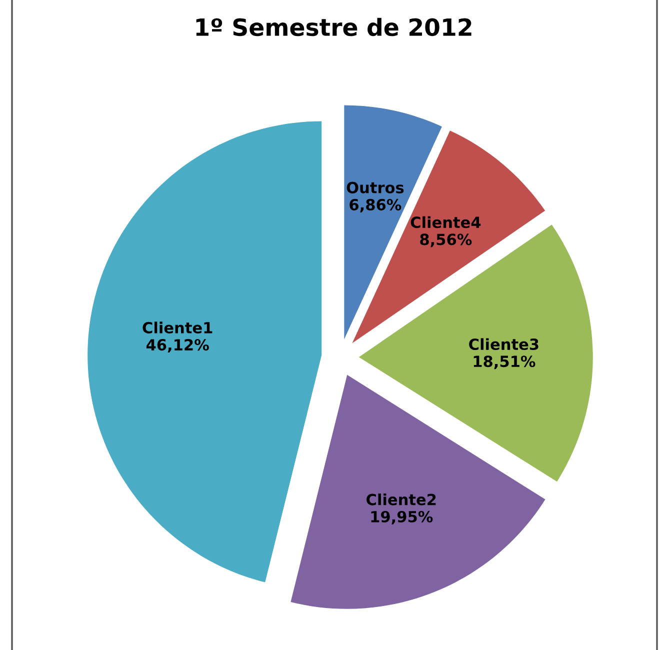 The image size is (667, 650). Describe the element at coordinates (376, 205) in the screenshot. I see `data-label: 6,86%` at that location.